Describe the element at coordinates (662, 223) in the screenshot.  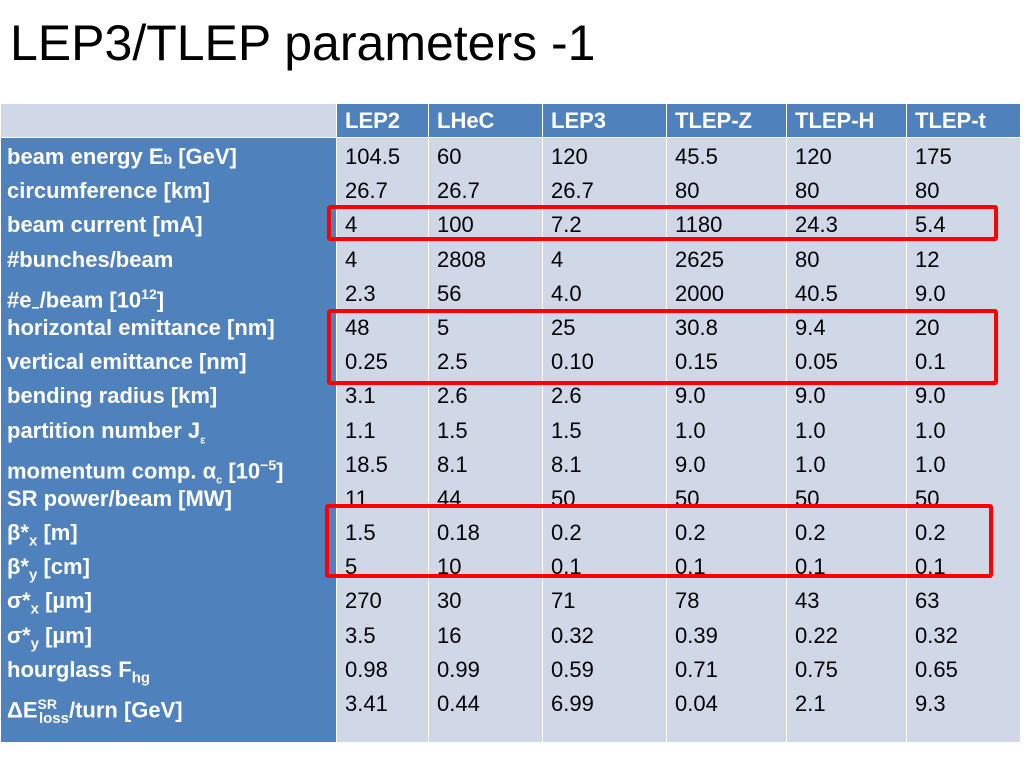
I see `highlight-box-beam-current` at that location.